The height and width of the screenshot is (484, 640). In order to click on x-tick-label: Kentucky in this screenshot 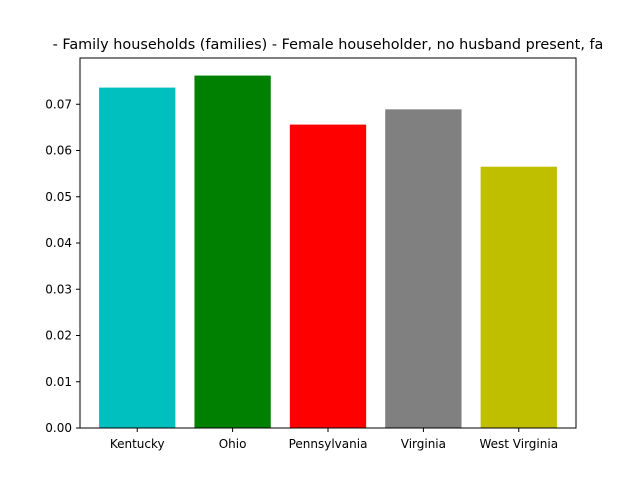, I will do `click(137, 444)`.